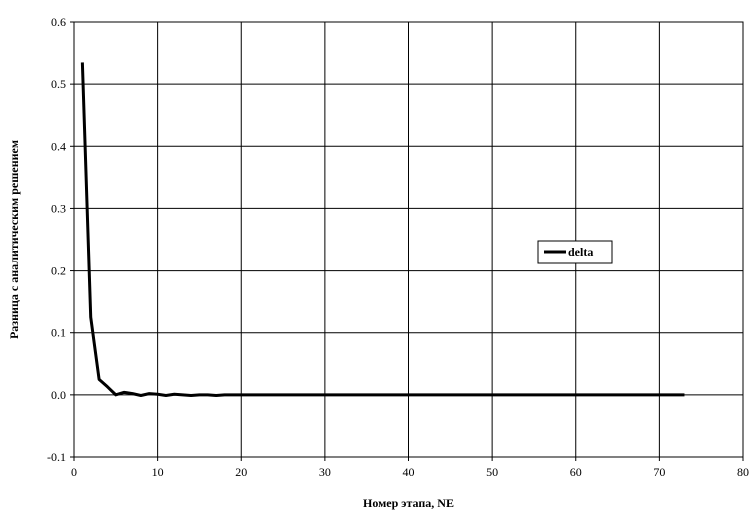  What do you see at coordinates (241, 472) in the screenshot?
I see `x-tick-label: 20` at bounding box center [241, 472].